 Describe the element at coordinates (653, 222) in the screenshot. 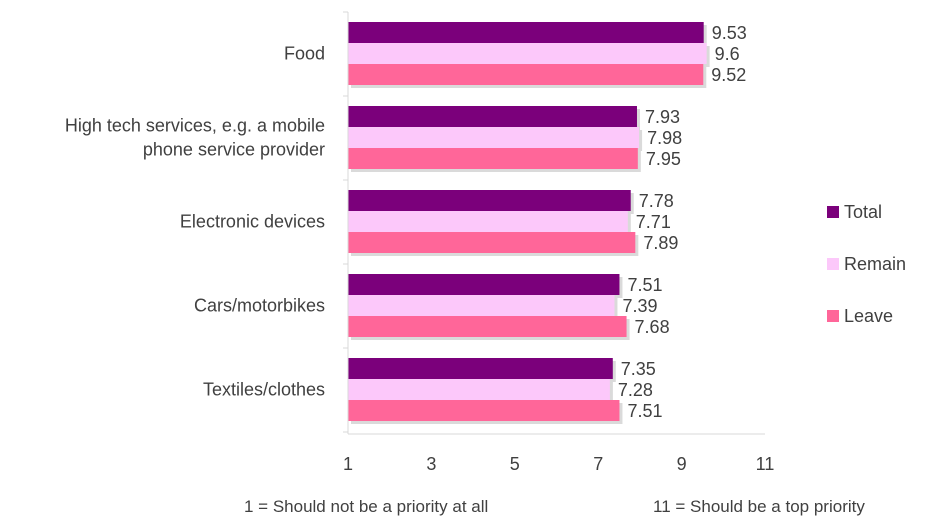

I see `data-label: 7.71` at that location.